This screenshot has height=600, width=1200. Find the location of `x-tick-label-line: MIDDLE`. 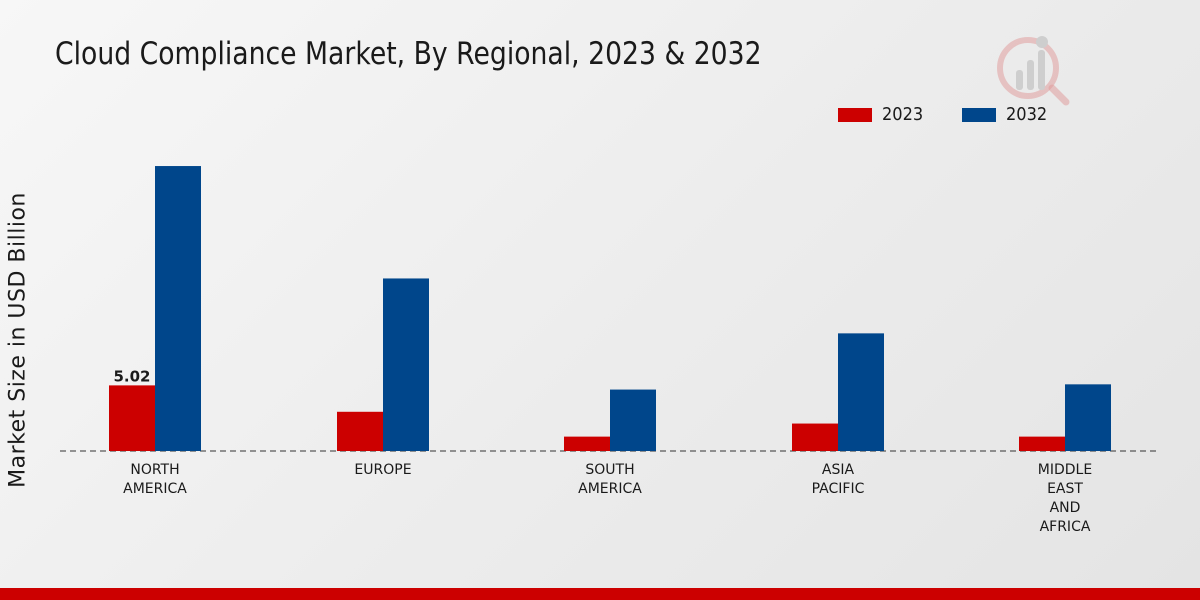

x-tick-label-line: MIDDLE is located at coordinates (1065, 470).